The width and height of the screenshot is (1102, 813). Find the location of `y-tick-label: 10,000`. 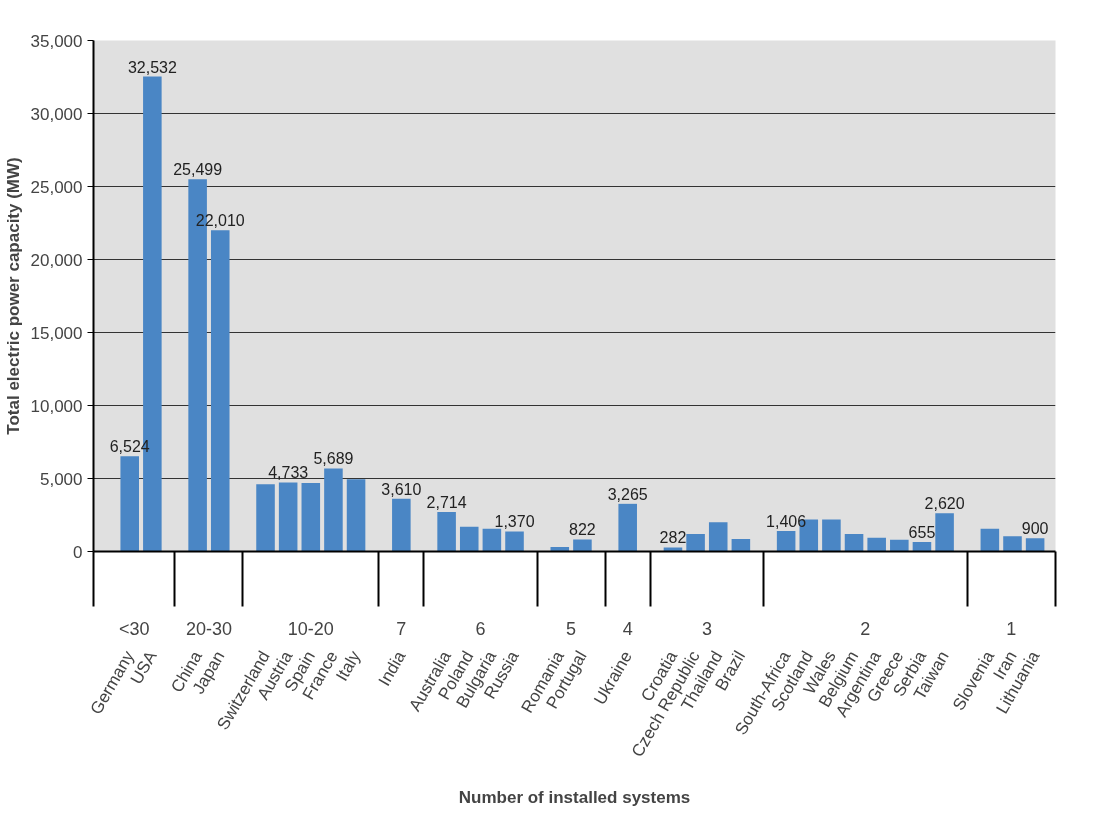

y-tick-label: 10,000 is located at coordinates (56, 406).